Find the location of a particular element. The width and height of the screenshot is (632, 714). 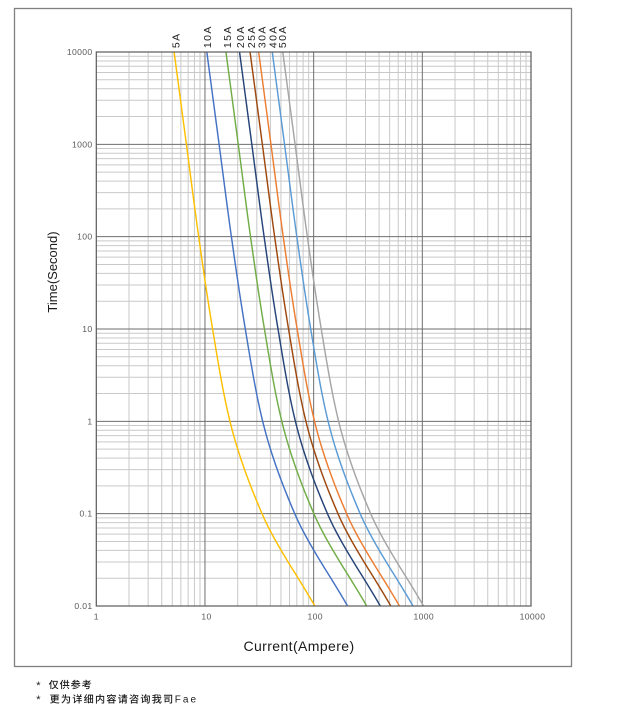

svg-text: 30A is located at coordinates (263, 36).